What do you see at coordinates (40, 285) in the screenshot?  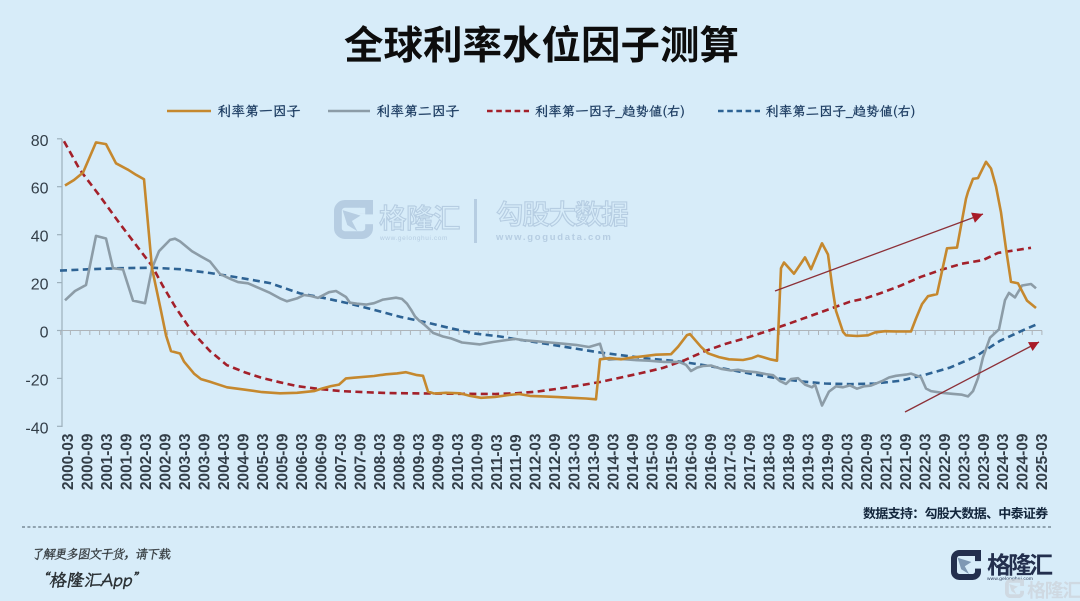 I see `svg-text: 20` at bounding box center [40, 285].